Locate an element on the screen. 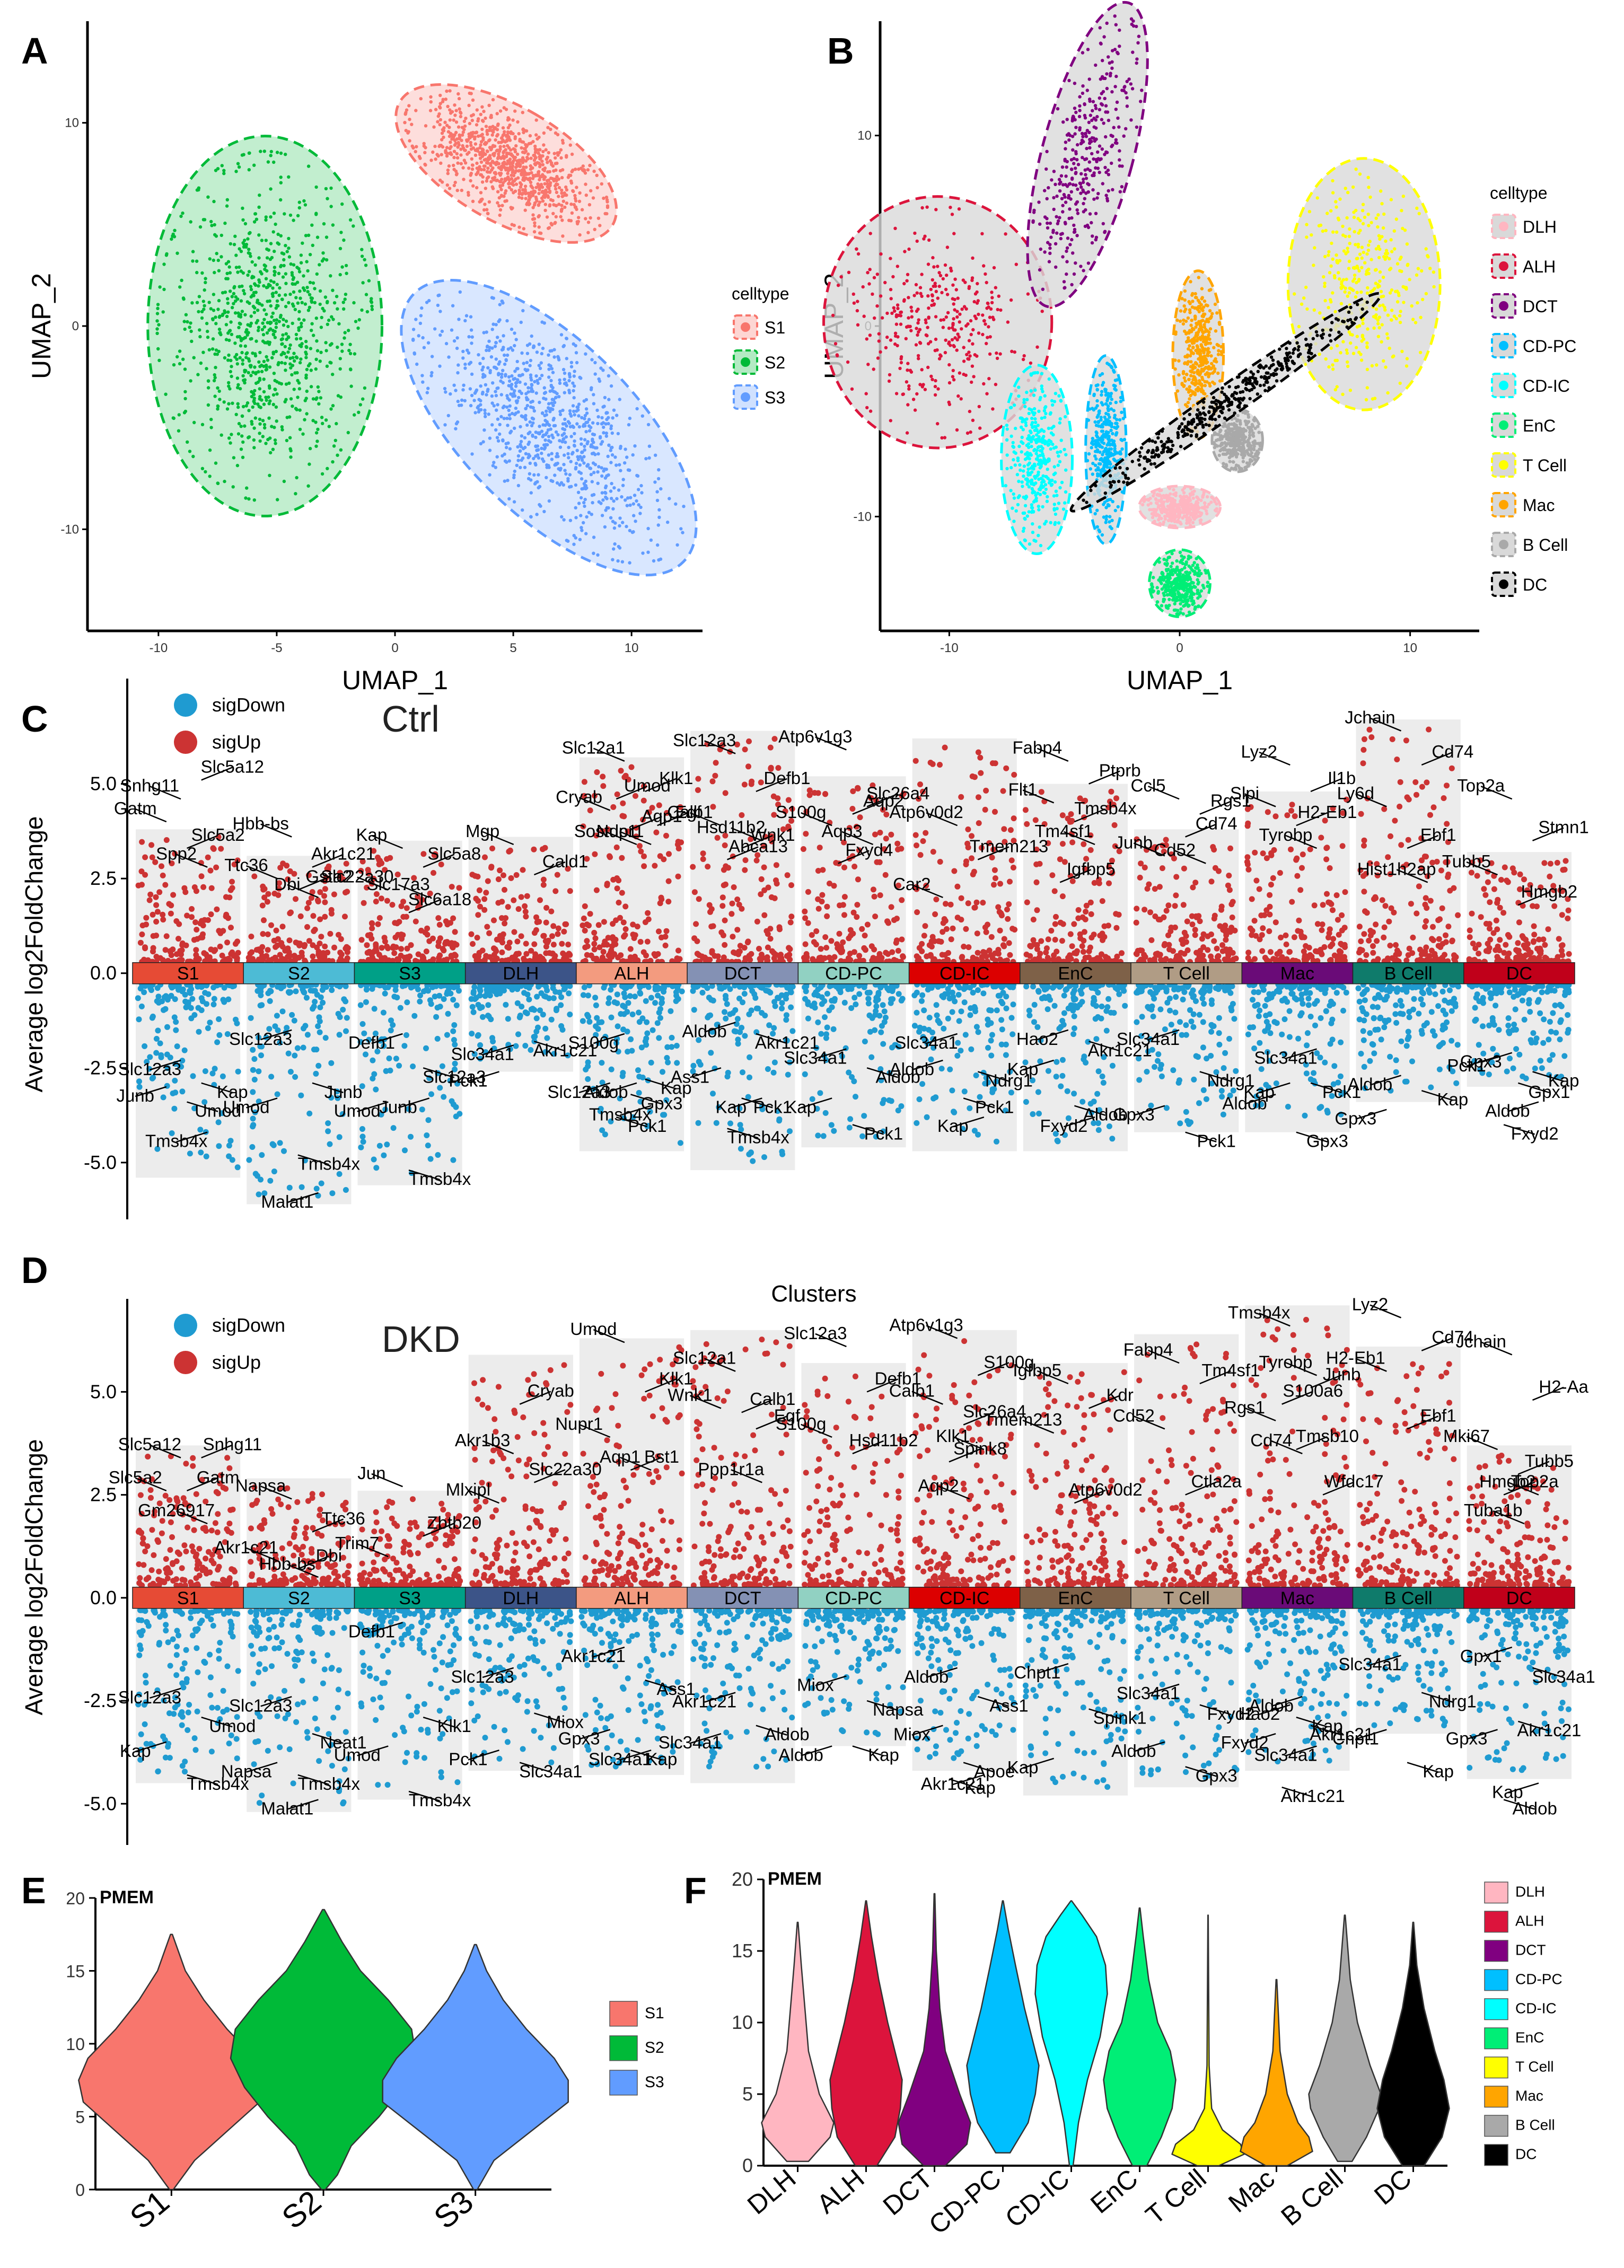 Image resolution: width=1624 pixels, height=2268 pixels. legend-label: S1 is located at coordinates (775, 327).